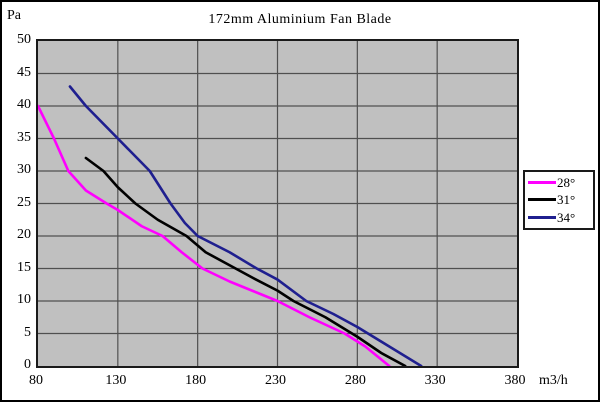 This screenshot has width=600, height=402. I want to click on y-tick-label: 5, so click(27, 332).